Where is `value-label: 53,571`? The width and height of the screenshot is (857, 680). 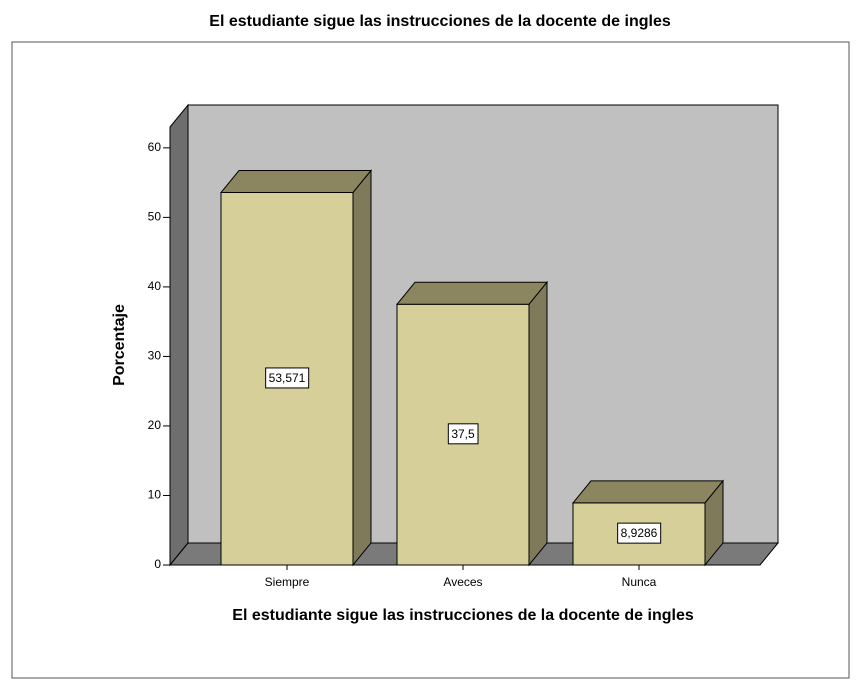
value-label: 53,571 is located at coordinates (287, 378).